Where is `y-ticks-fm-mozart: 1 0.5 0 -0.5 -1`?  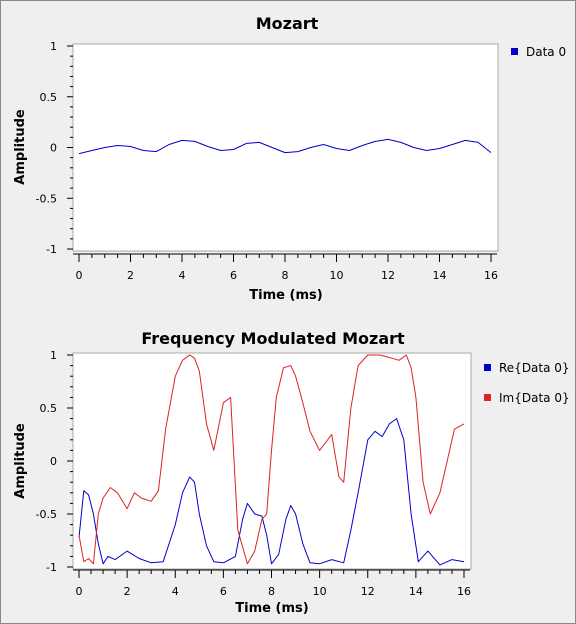
y-ticks-fm-mozart: 1 0.5 0 -0.5 -1 is located at coordinates (54, 461).